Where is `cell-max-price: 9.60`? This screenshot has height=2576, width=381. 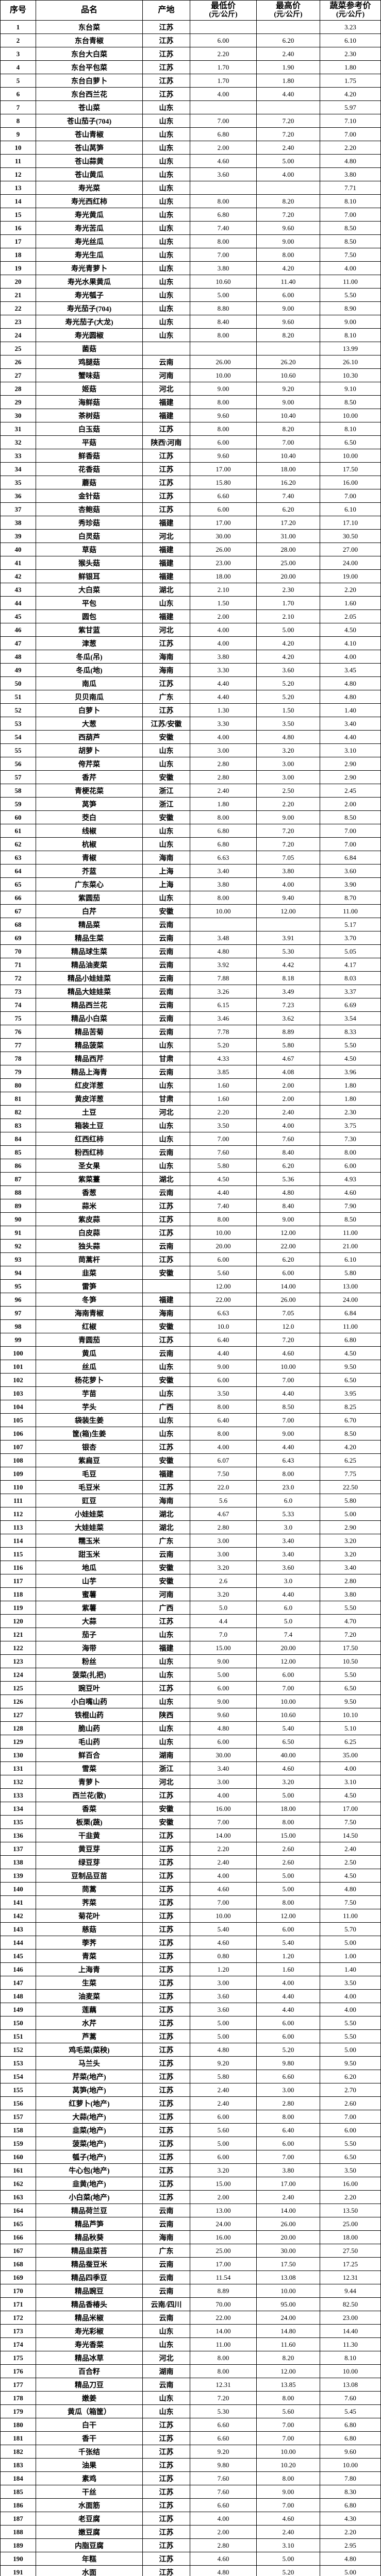 cell-max-price: 9.60 is located at coordinates (288, 228).